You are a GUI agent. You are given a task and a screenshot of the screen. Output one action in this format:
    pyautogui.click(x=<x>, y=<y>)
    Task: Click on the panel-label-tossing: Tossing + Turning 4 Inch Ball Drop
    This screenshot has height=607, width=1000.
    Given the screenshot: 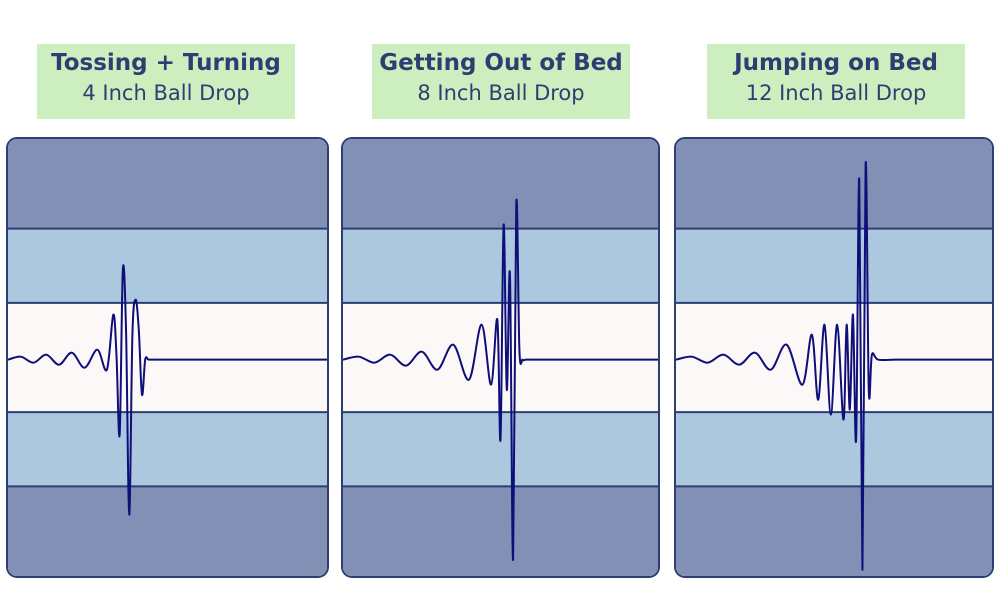 What is the action you would take?
    pyautogui.click(x=166, y=81)
    